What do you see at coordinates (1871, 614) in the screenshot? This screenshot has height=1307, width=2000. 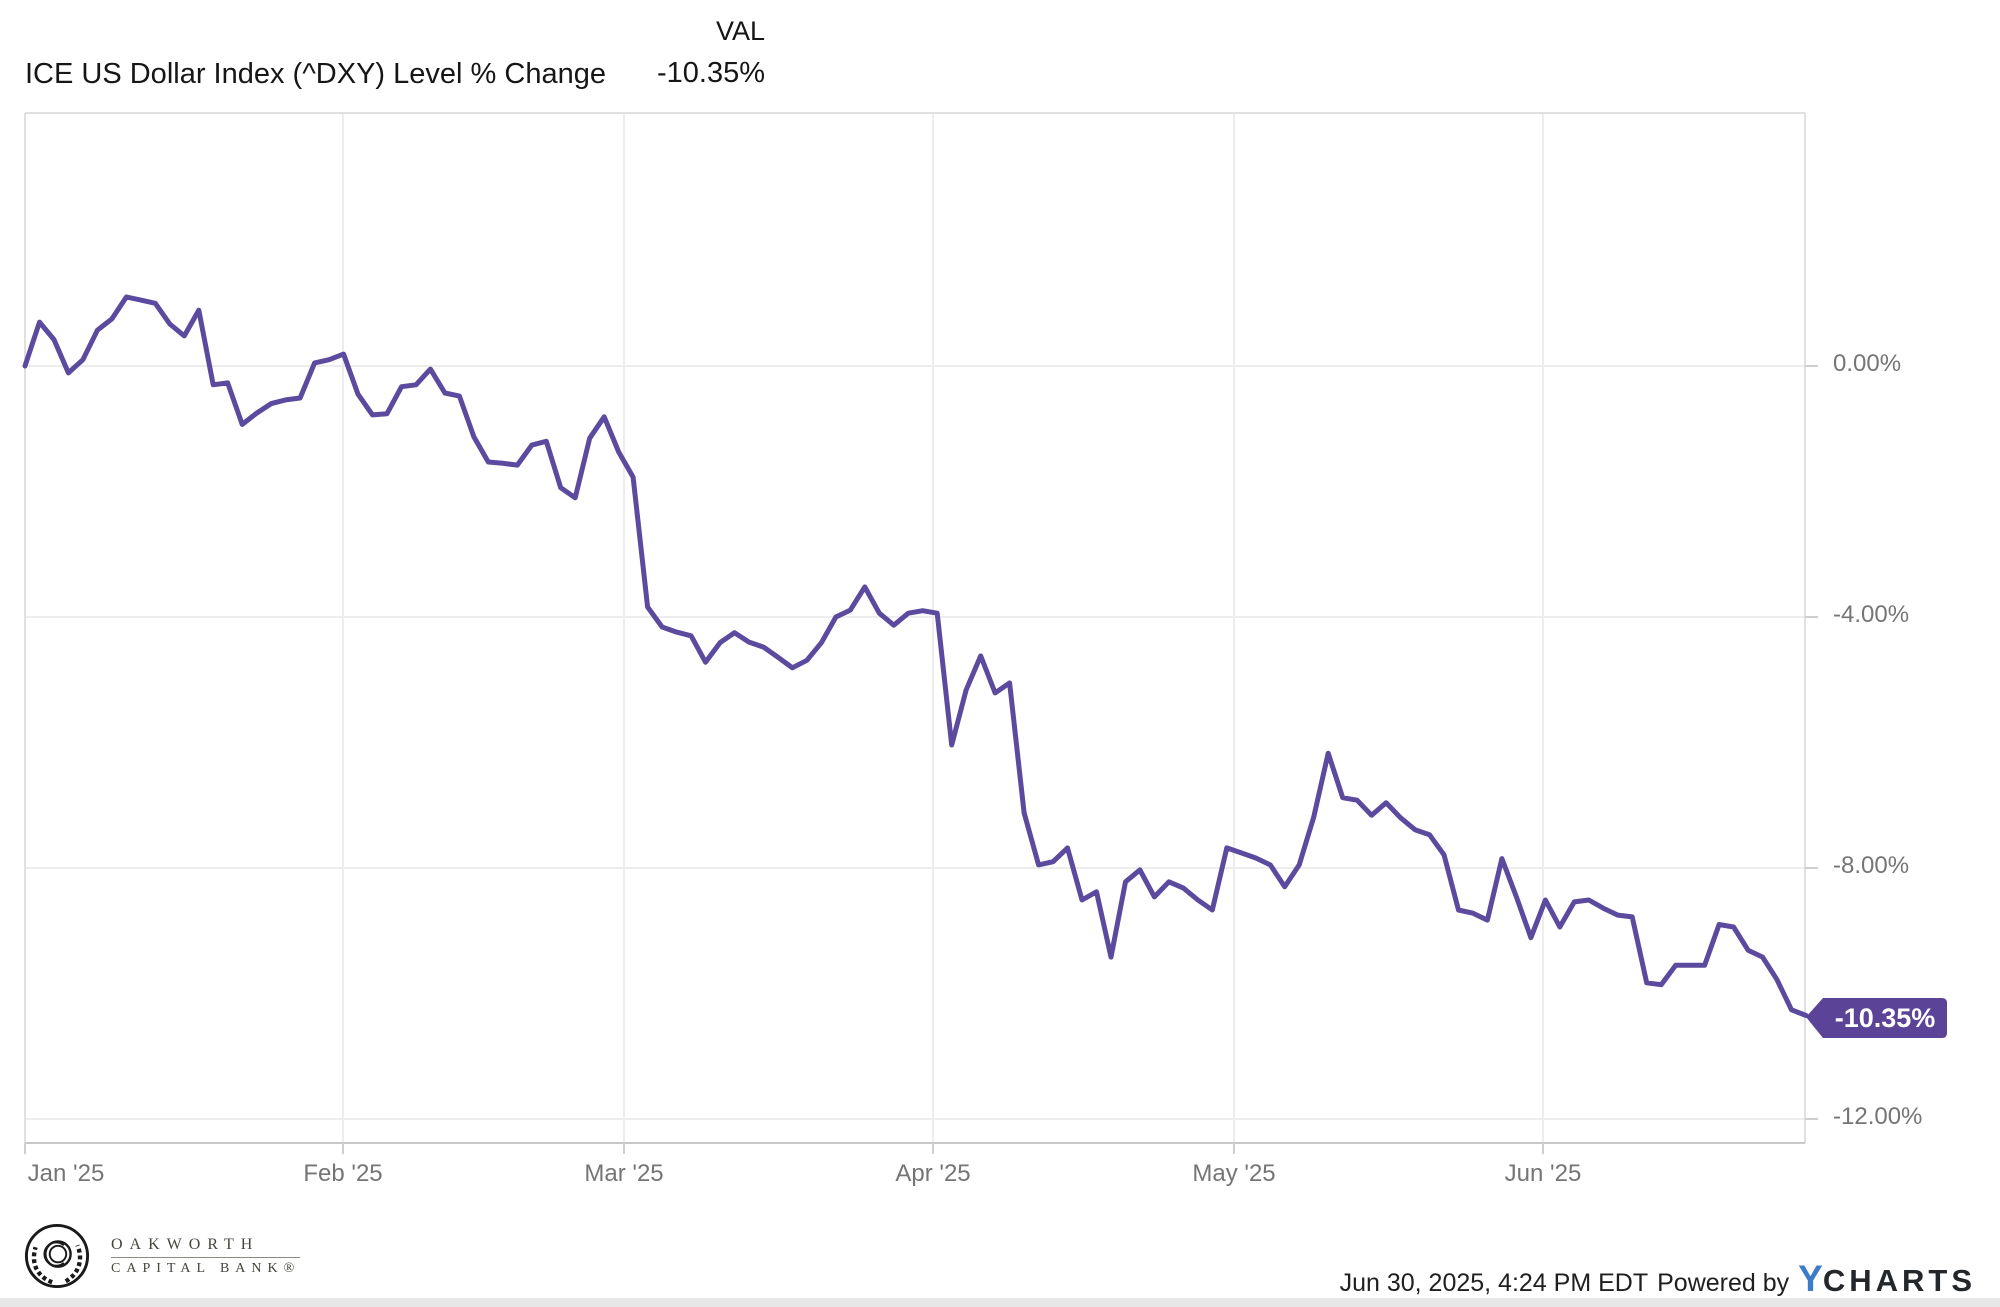 I see `y-tick-label: -4.00%` at bounding box center [1871, 614].